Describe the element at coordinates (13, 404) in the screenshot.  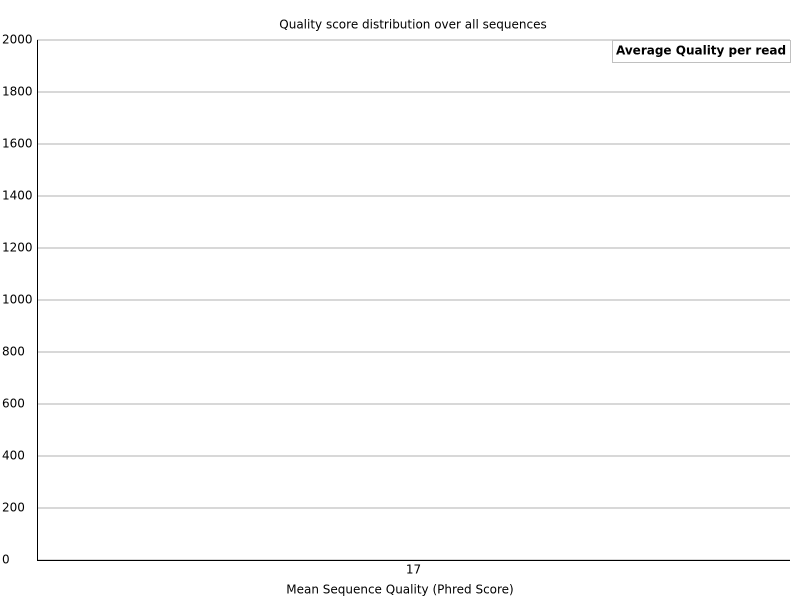
I see `y-tick-label: 600` at that location.